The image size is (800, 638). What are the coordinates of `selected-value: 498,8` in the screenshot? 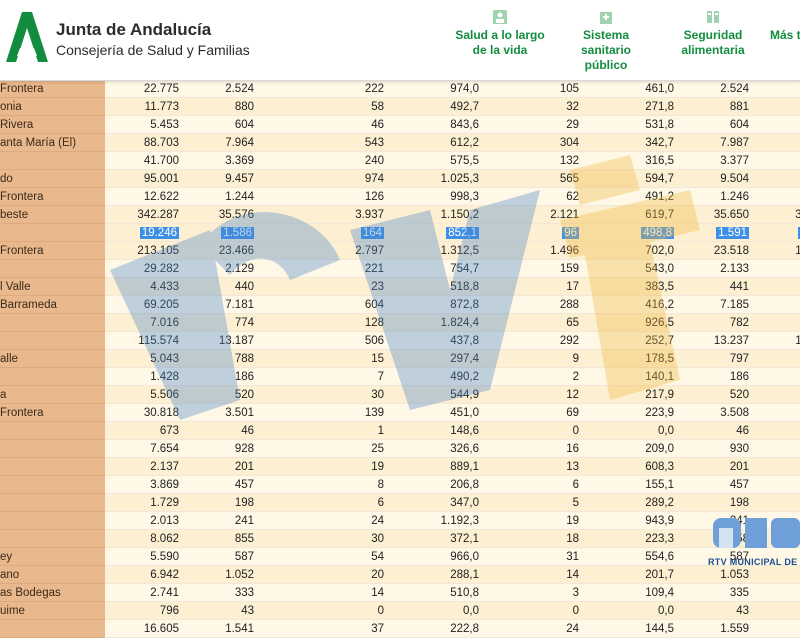 It's located at (657, 232).